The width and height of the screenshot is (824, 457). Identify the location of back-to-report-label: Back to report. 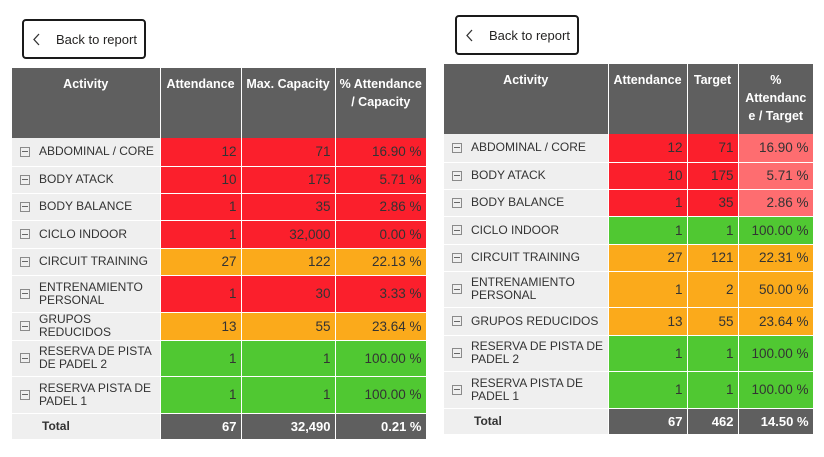
(529, 35).